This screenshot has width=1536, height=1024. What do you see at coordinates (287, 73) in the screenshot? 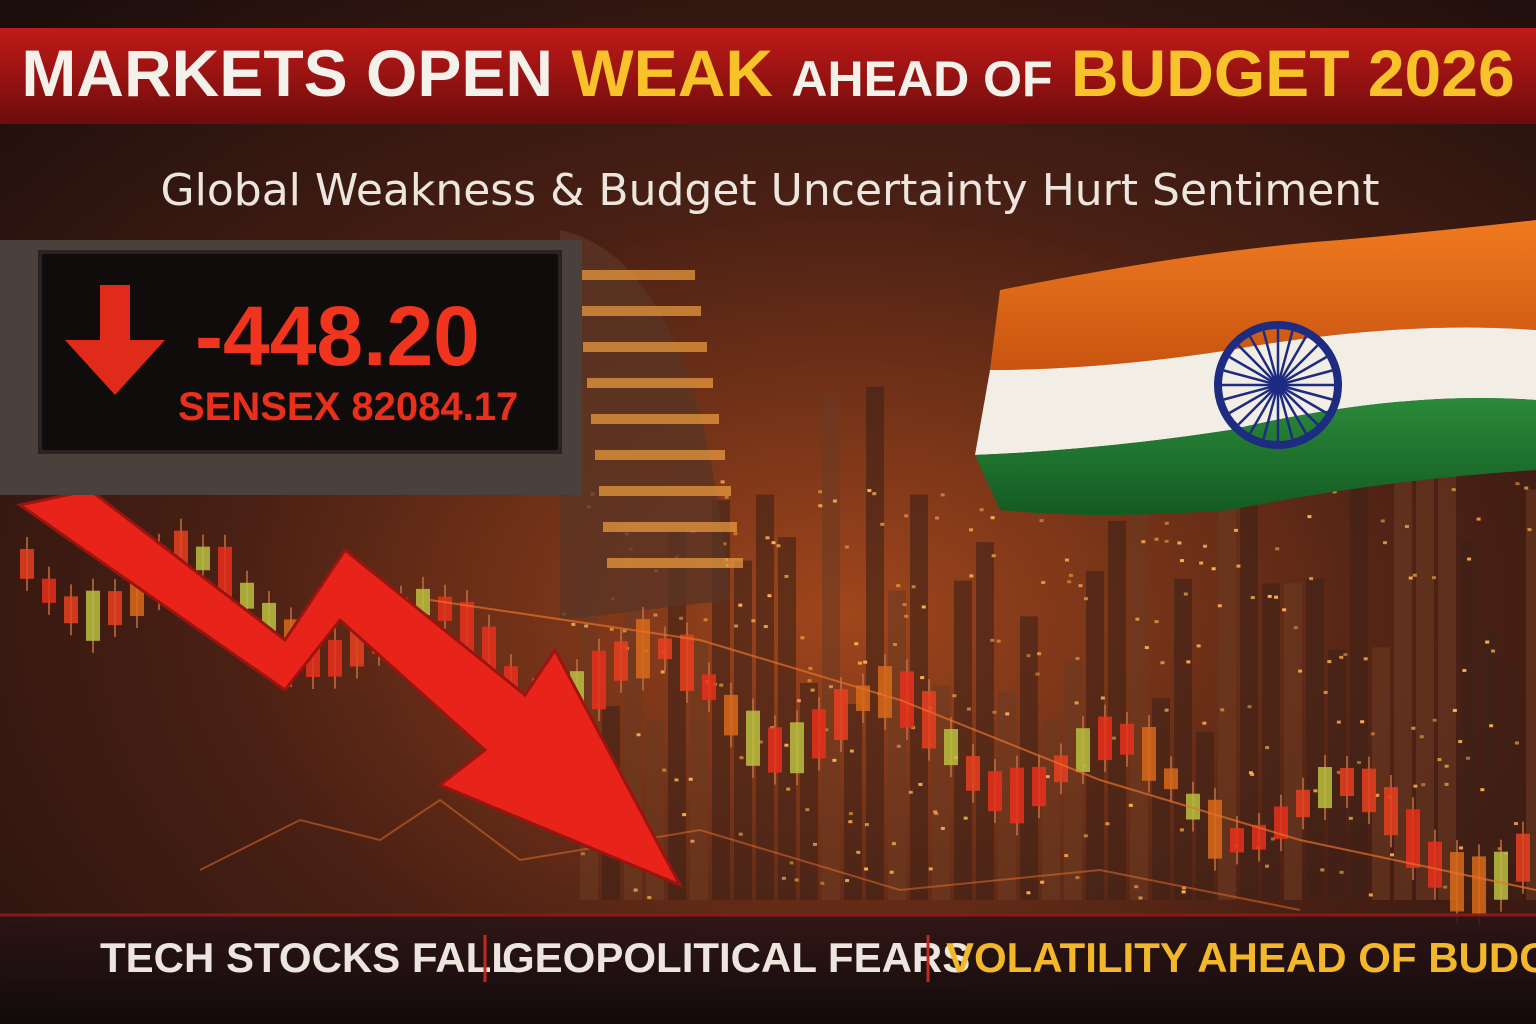
I see `title-part: MARKETS OPEN` at bounding box center [287, 73].